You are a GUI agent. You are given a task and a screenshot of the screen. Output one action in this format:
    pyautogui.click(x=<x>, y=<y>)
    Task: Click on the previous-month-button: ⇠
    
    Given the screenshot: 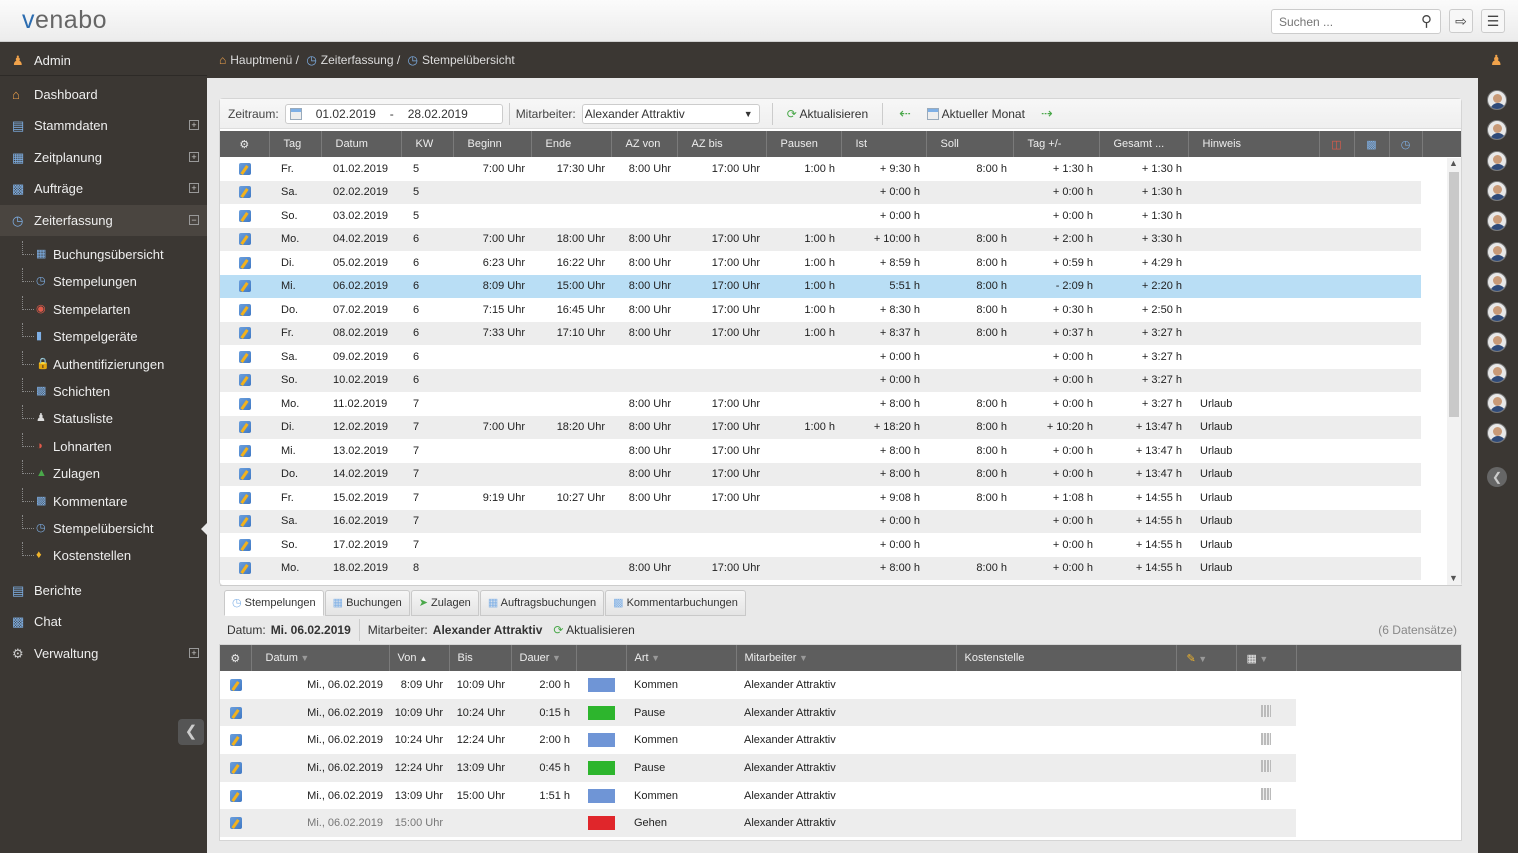 What is the action you would take?
    pyautogui.click(x=905, y=113)
    